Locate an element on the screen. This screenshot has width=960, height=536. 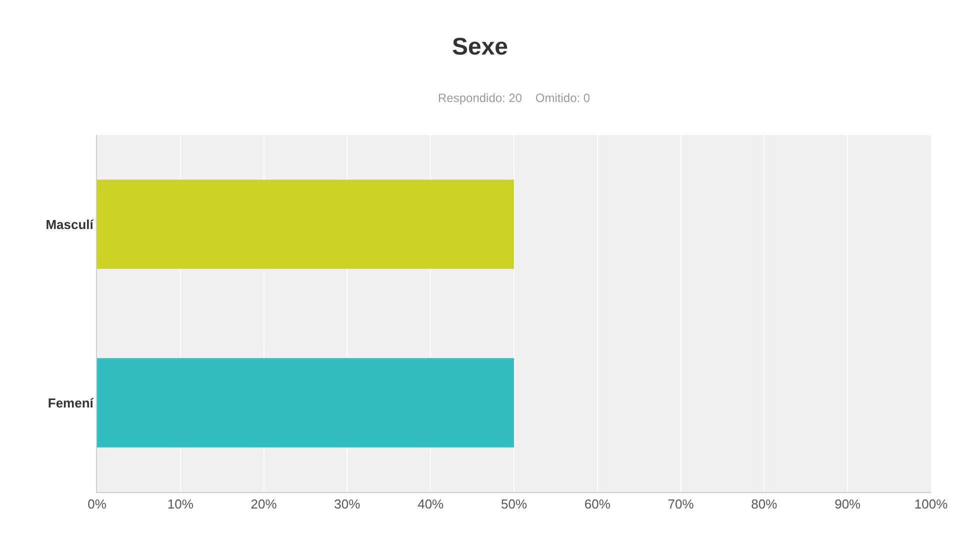
chart-subtitle: Respondido: 20 Omitido: 0 is located at coordinates (514, 98).